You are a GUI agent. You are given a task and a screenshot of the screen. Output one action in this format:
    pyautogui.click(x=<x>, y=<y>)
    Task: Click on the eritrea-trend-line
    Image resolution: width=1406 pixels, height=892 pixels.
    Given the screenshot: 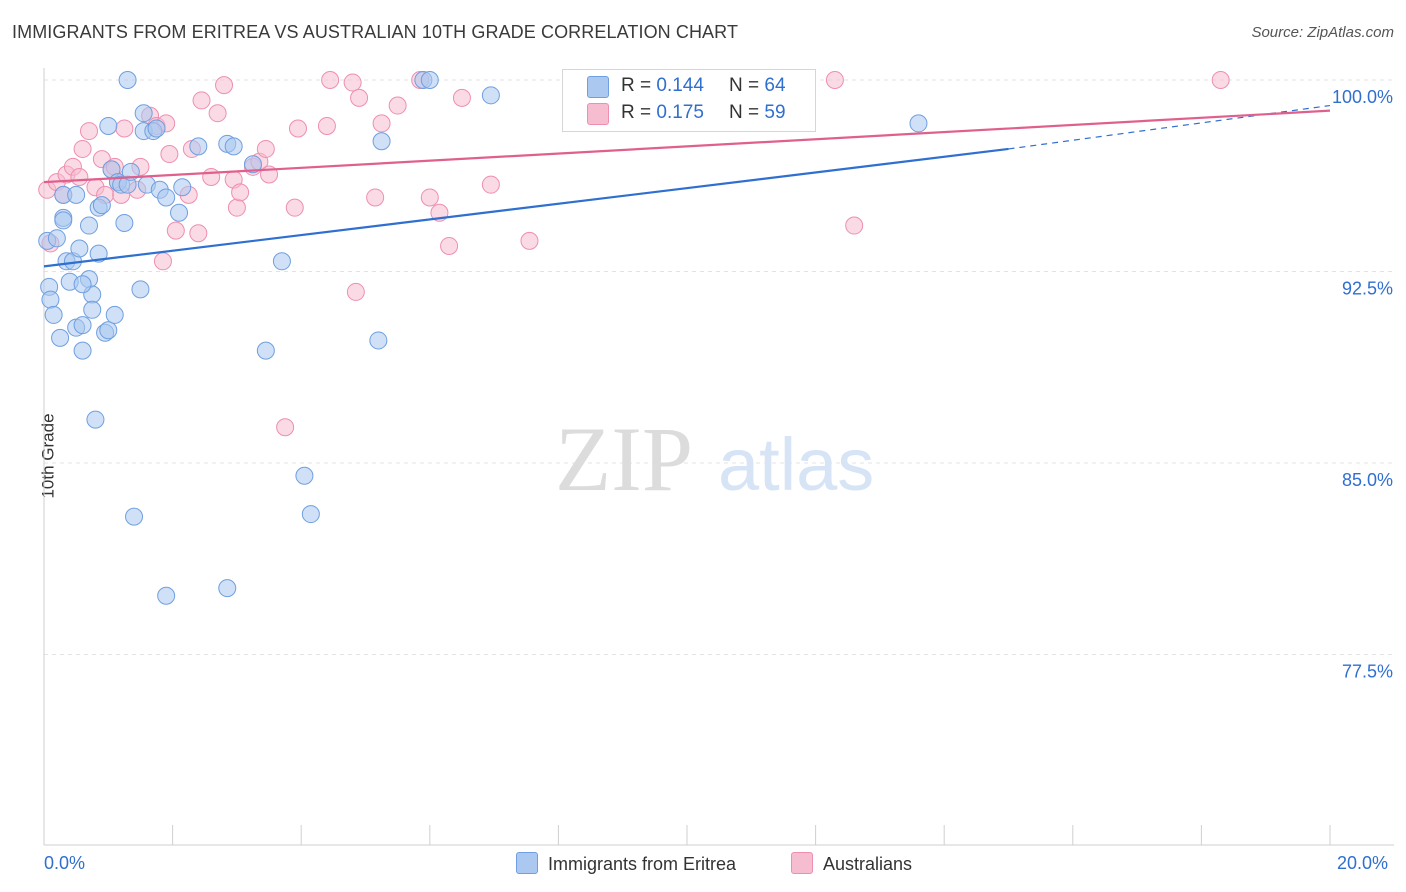 What is the action you would take?
    pyautogui.click(x=526, y=207)
    